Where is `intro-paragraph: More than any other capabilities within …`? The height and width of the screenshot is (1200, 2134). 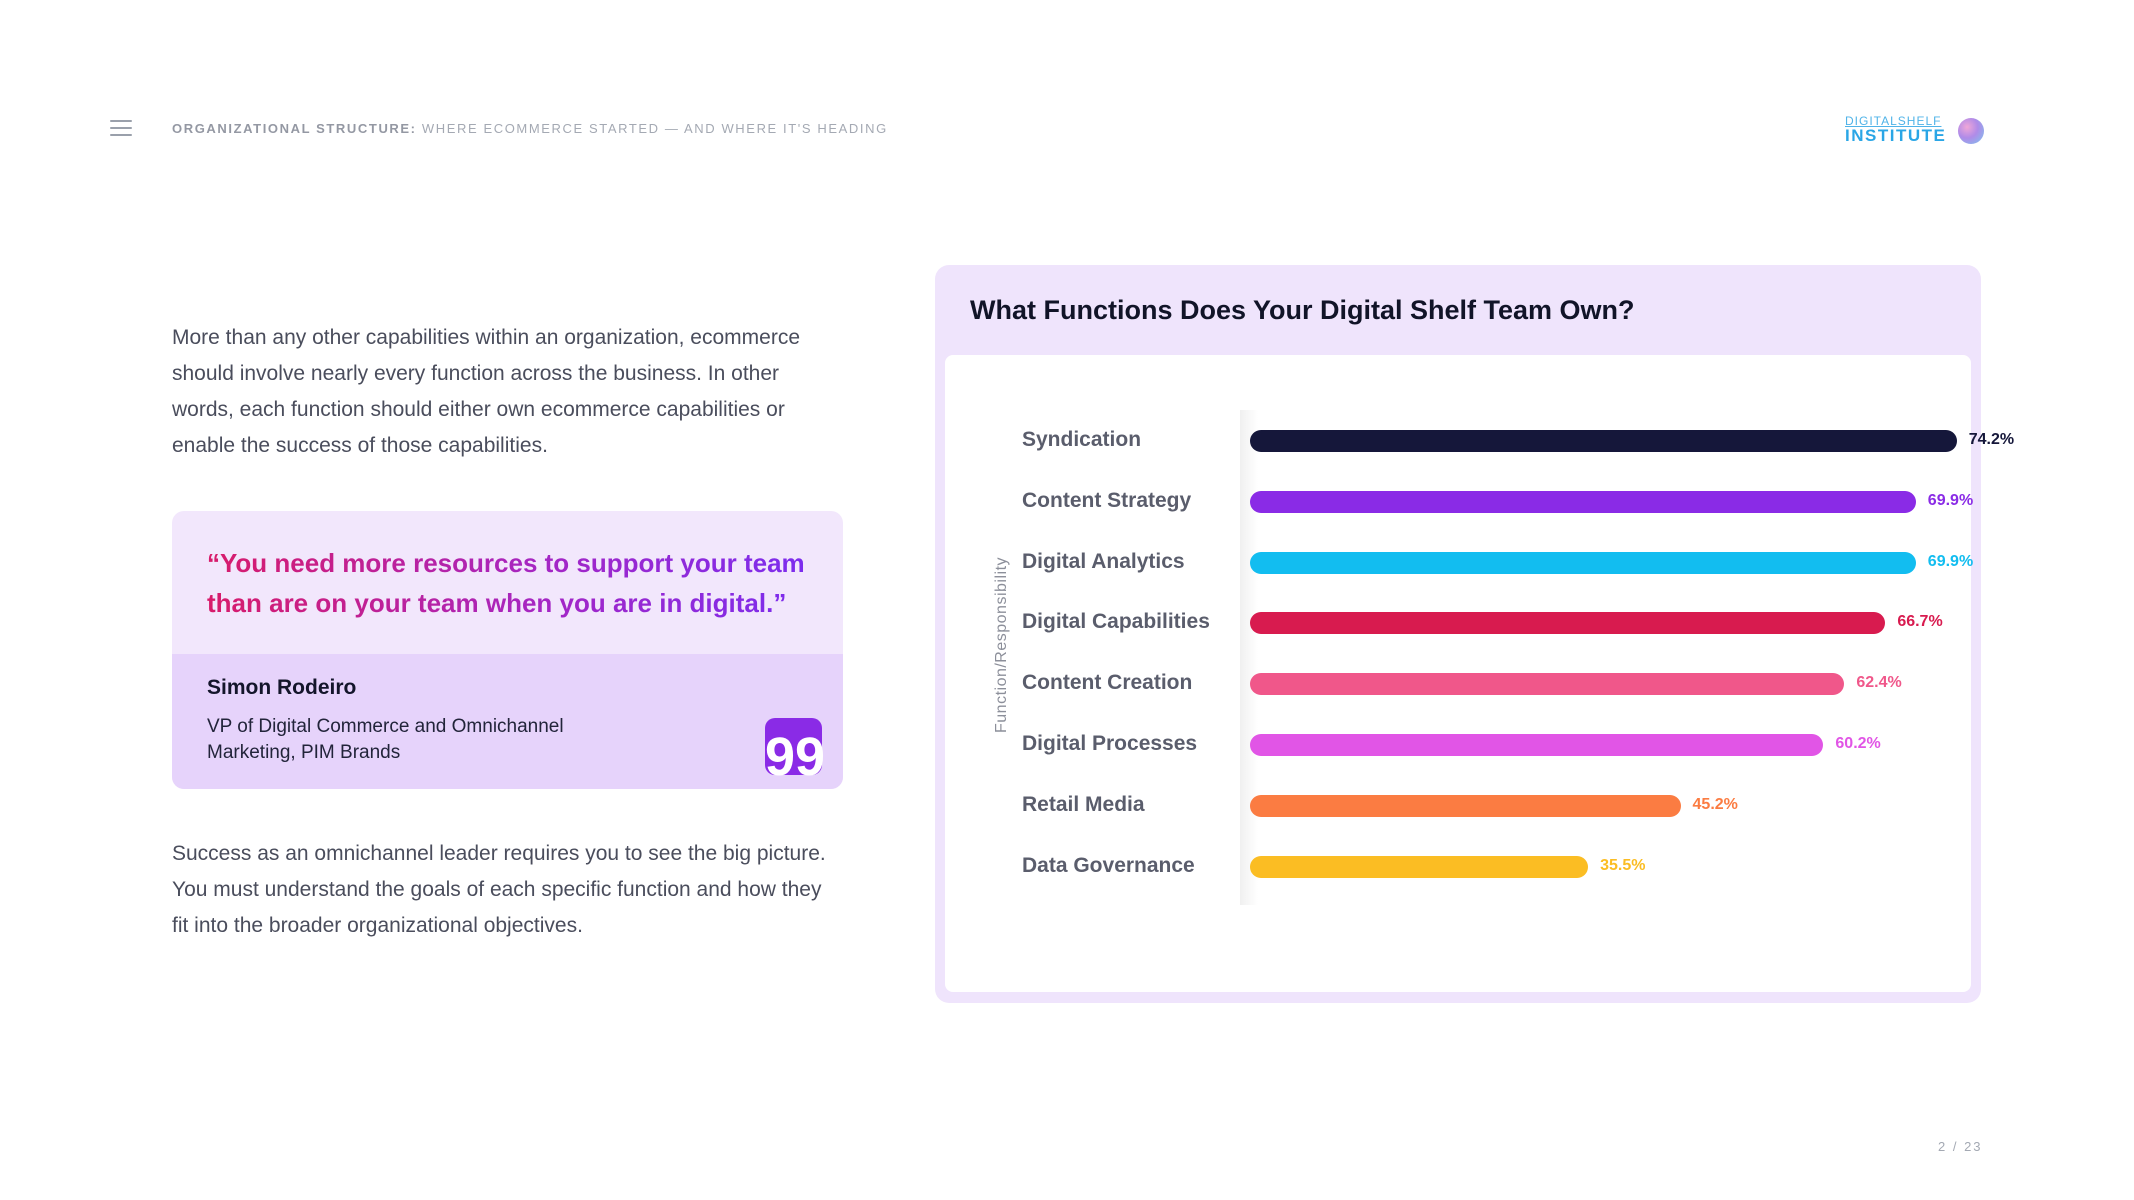
intro-paragraph: More than any other capabilities within … is located at coordinates (486, 391).